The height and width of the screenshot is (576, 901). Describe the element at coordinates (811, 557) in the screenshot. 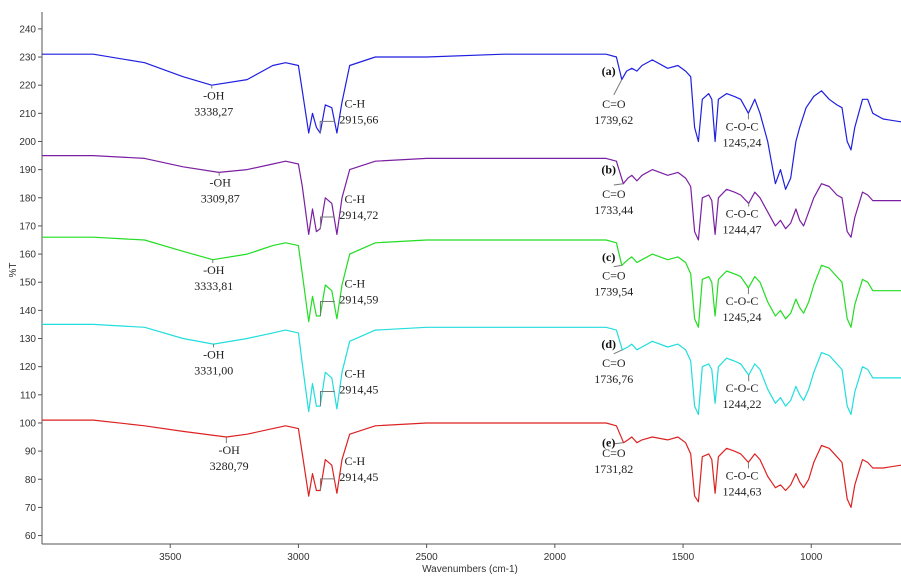

I see `x-tick-label: 1000` at that location.